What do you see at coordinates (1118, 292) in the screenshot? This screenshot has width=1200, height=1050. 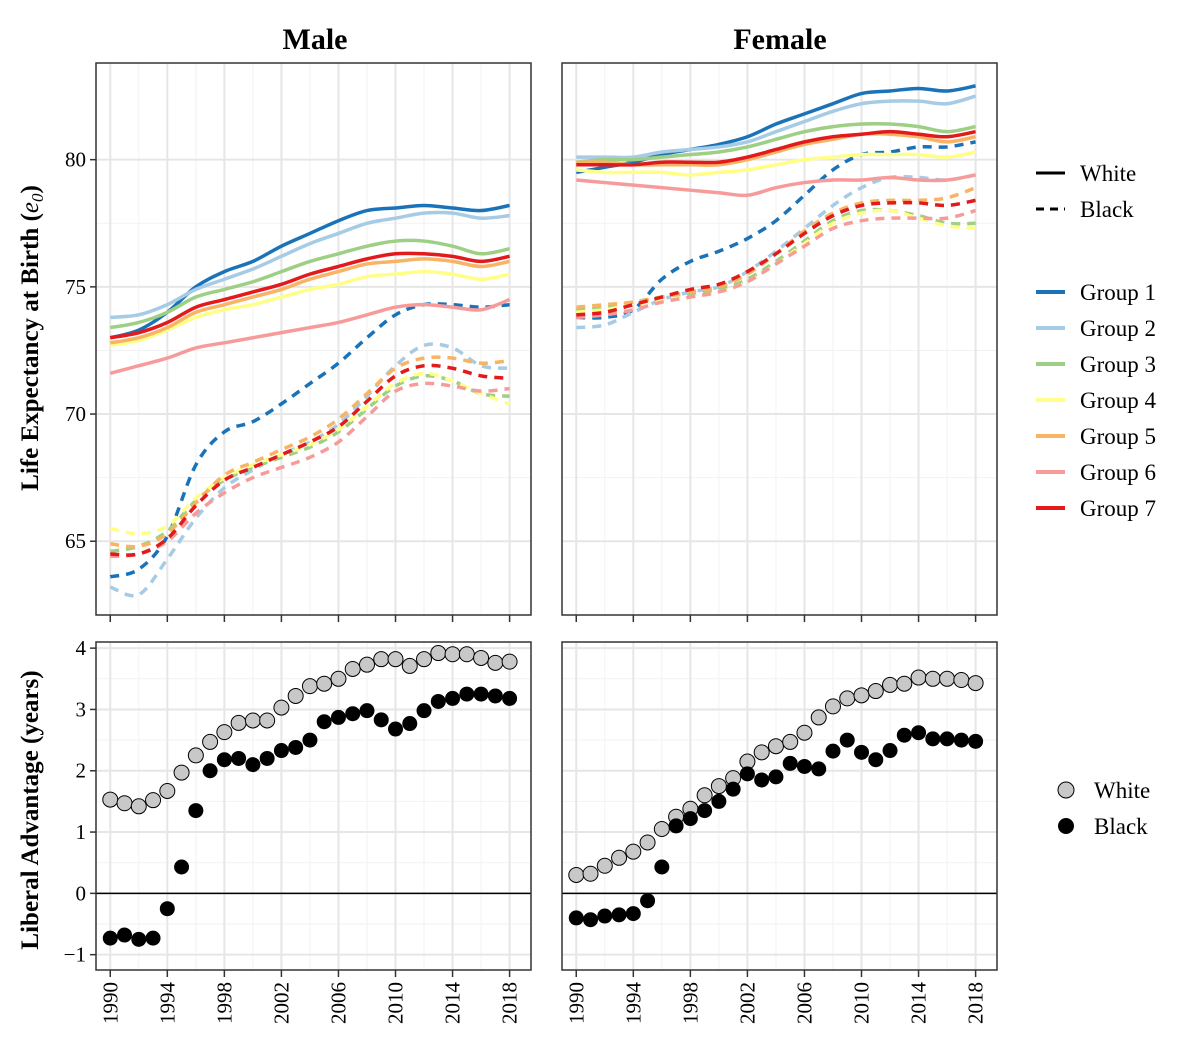 I see `legend-label-group-1: Group 1` at bounding box center [1118, 292].